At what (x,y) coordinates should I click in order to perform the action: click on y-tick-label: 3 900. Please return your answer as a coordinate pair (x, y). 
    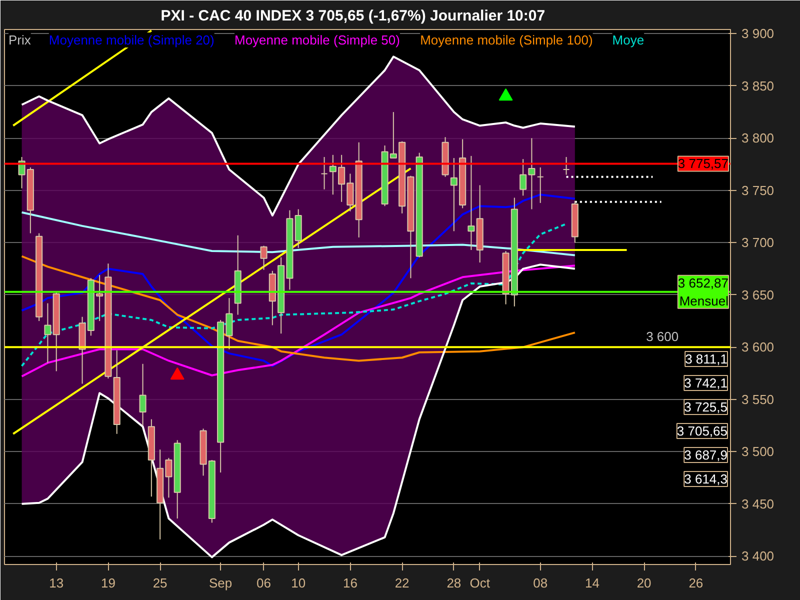
    Looking at the image, I should click on (758, 34).